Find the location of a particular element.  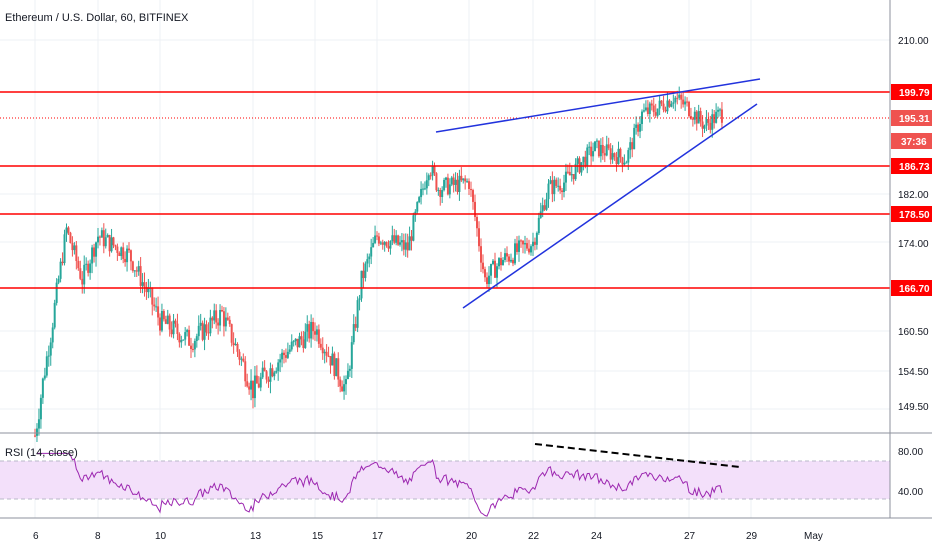

trend-lines is located at coordinates (598, 193).